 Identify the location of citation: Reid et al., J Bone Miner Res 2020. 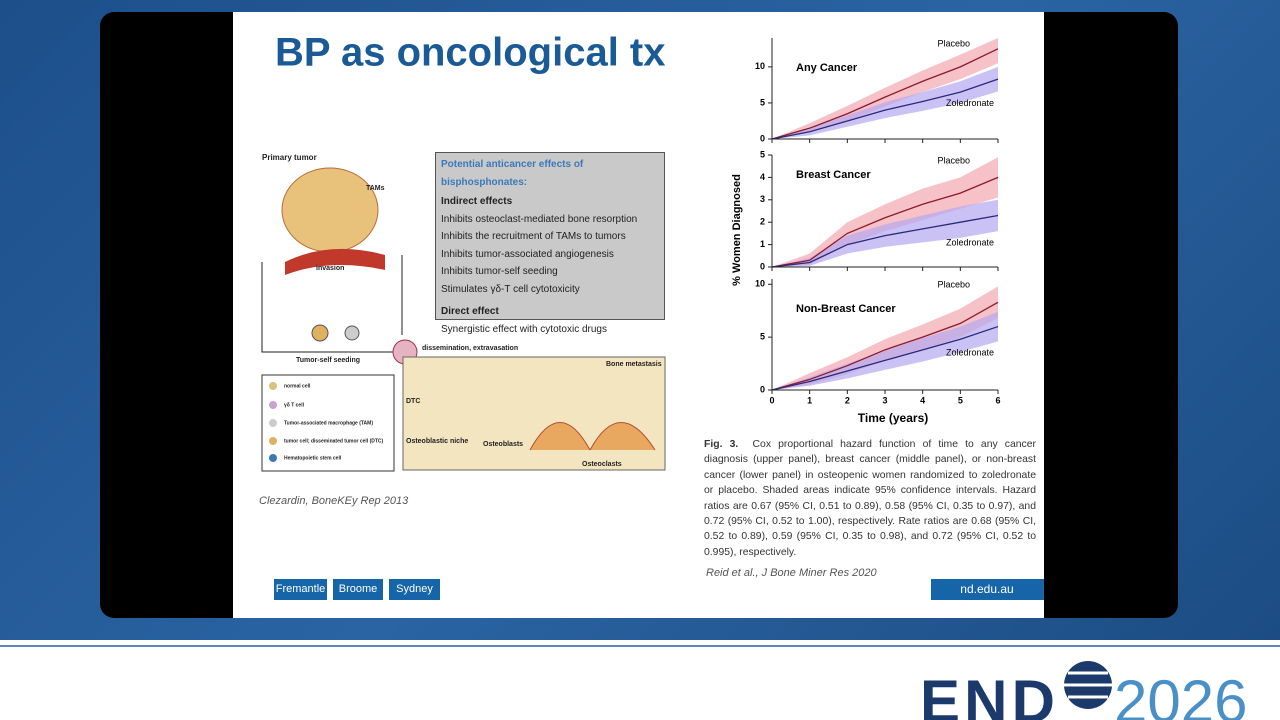
(791, 573).